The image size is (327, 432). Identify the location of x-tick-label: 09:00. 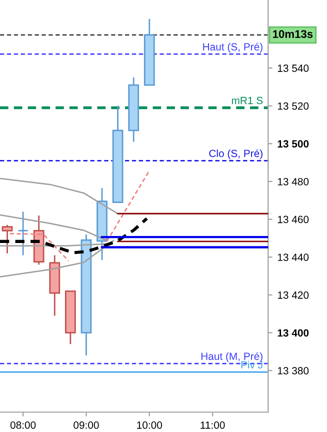
(86, 425).